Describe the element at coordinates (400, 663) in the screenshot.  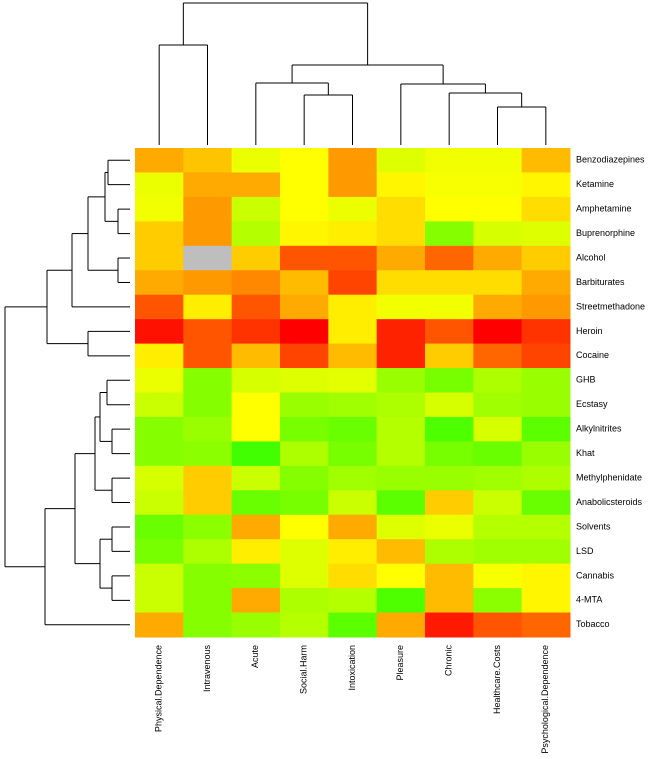
I see `column-label: Pleasure` at that location.